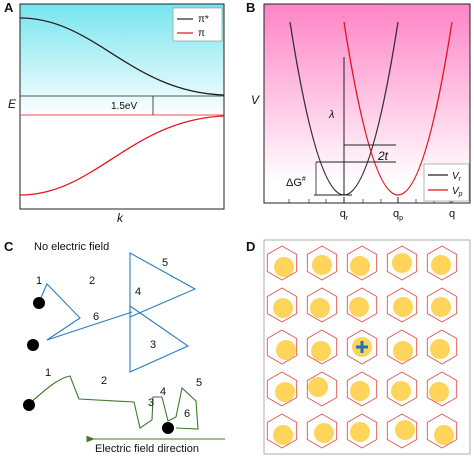  Describe the element at coordinates (12, 104) in the screenshot. I see `panel-a-y-axis-label: E` at that location.